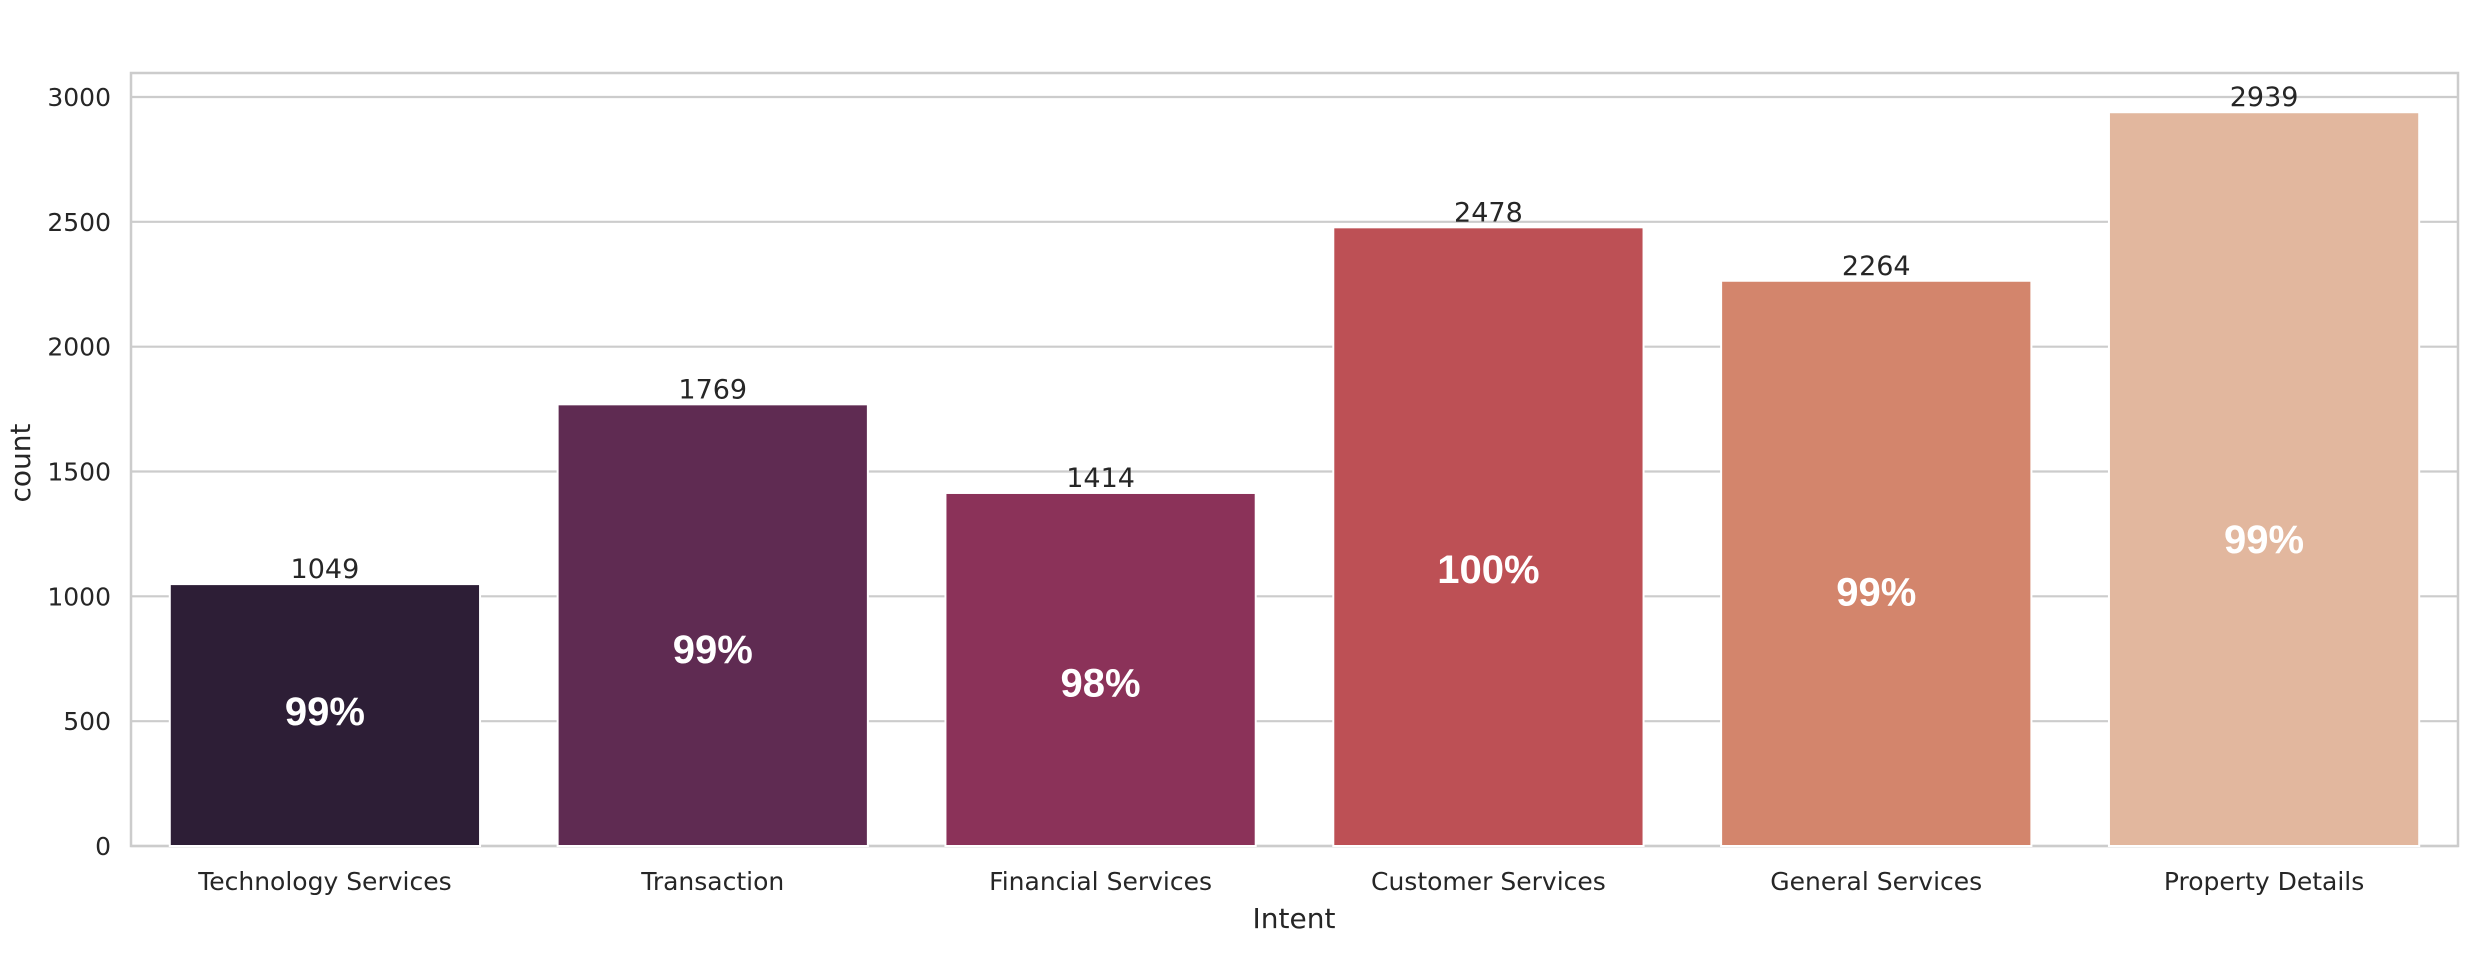 The height and width of the screenshot is (955, 2468). Describe the element at coordinates (712, 881) in the screenshot. I see `x-tick-label: Transaction` at that location.